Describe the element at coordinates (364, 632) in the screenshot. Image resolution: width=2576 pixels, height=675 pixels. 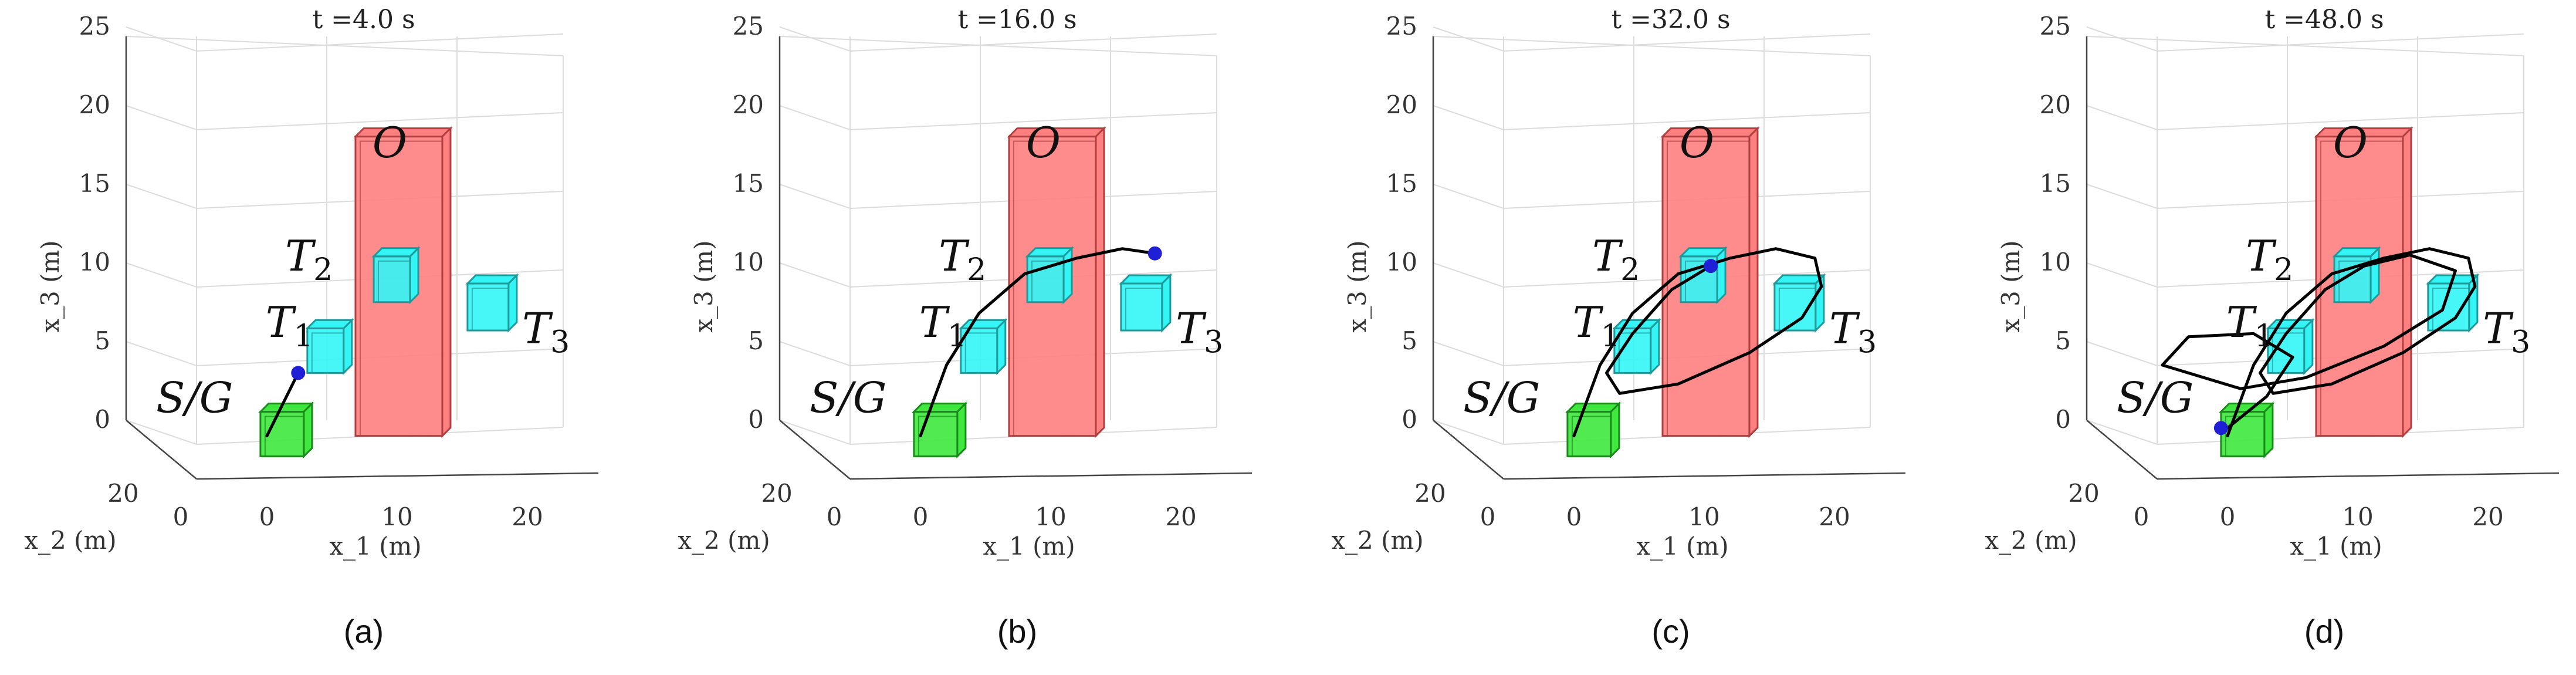
I see `panel-caption: (a)` at that location.